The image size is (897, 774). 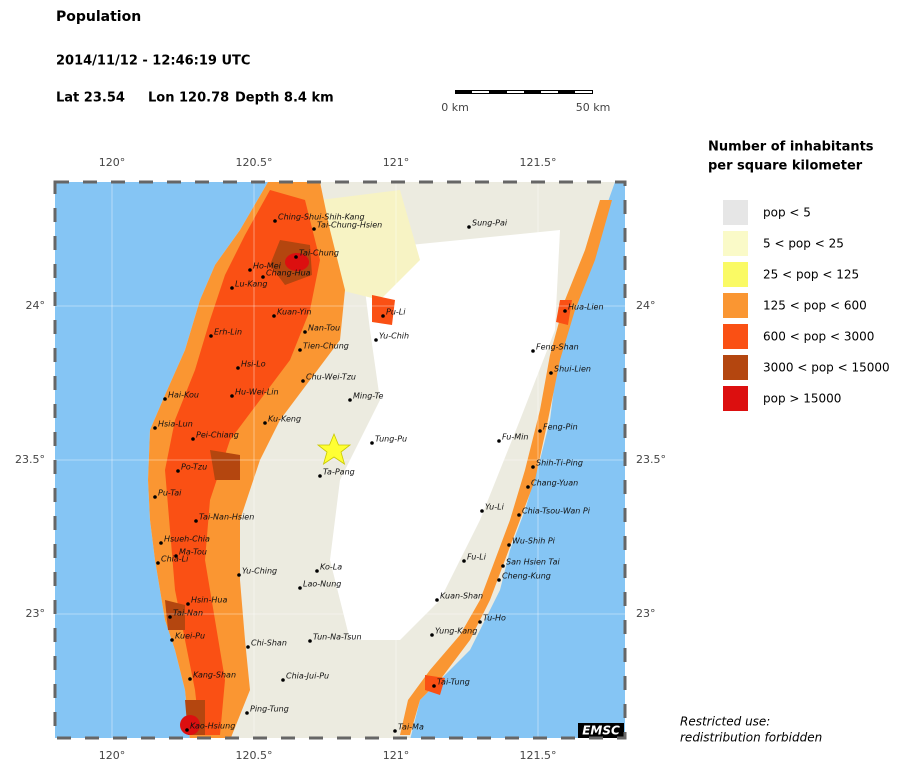 What do you see at coordinates (646, 613) in the screenshot?
I see `lat-label-right: 23°` at bounding box center [646, 613].